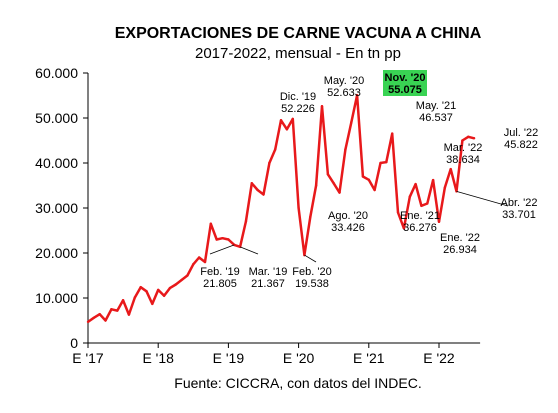 The width and height of the screenshot is (558, 413). What do you see at coordinates (229, 358) in the screenshot?
I see `x-tick-label: E '19` at bounding box center [229, 358].